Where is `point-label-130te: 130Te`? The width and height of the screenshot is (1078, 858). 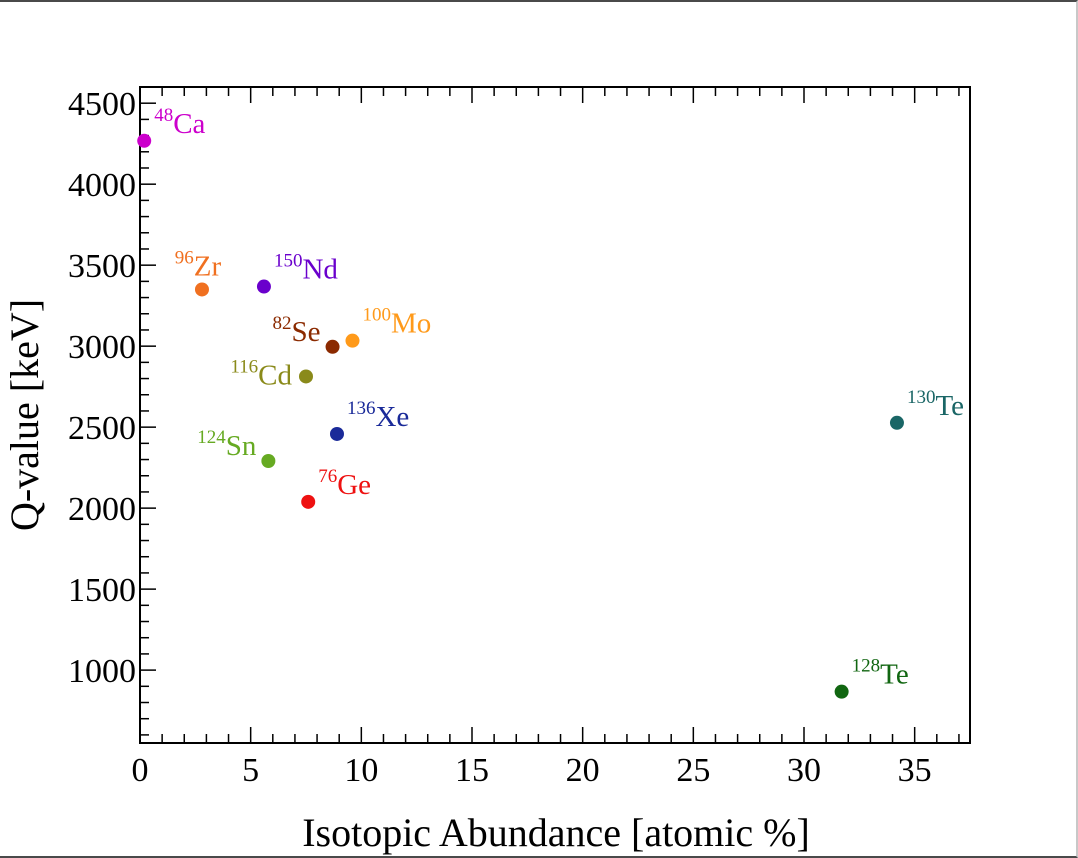
point-label-130te: 130Te is located at coordinates (935, 404).